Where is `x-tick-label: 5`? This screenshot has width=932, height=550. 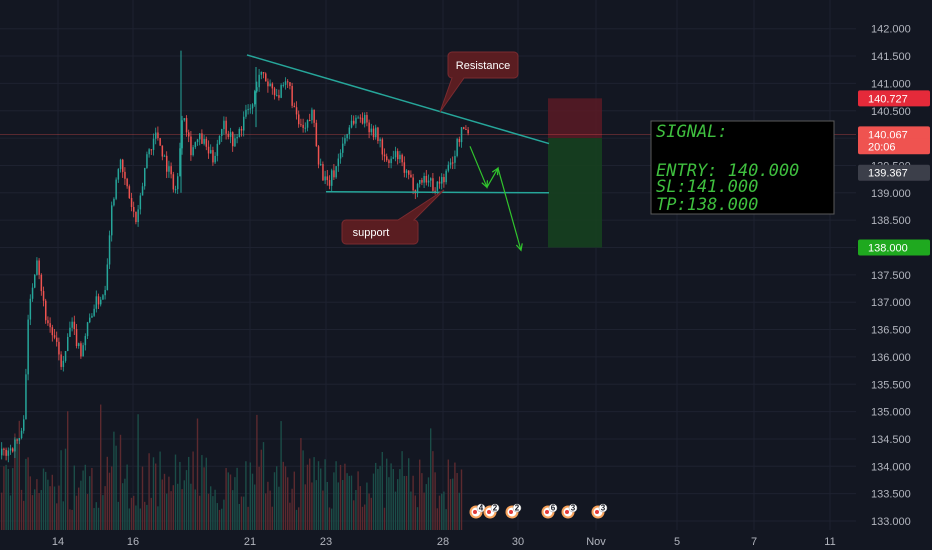
x-tick-label: 5 is located at coordinates (677, 542).